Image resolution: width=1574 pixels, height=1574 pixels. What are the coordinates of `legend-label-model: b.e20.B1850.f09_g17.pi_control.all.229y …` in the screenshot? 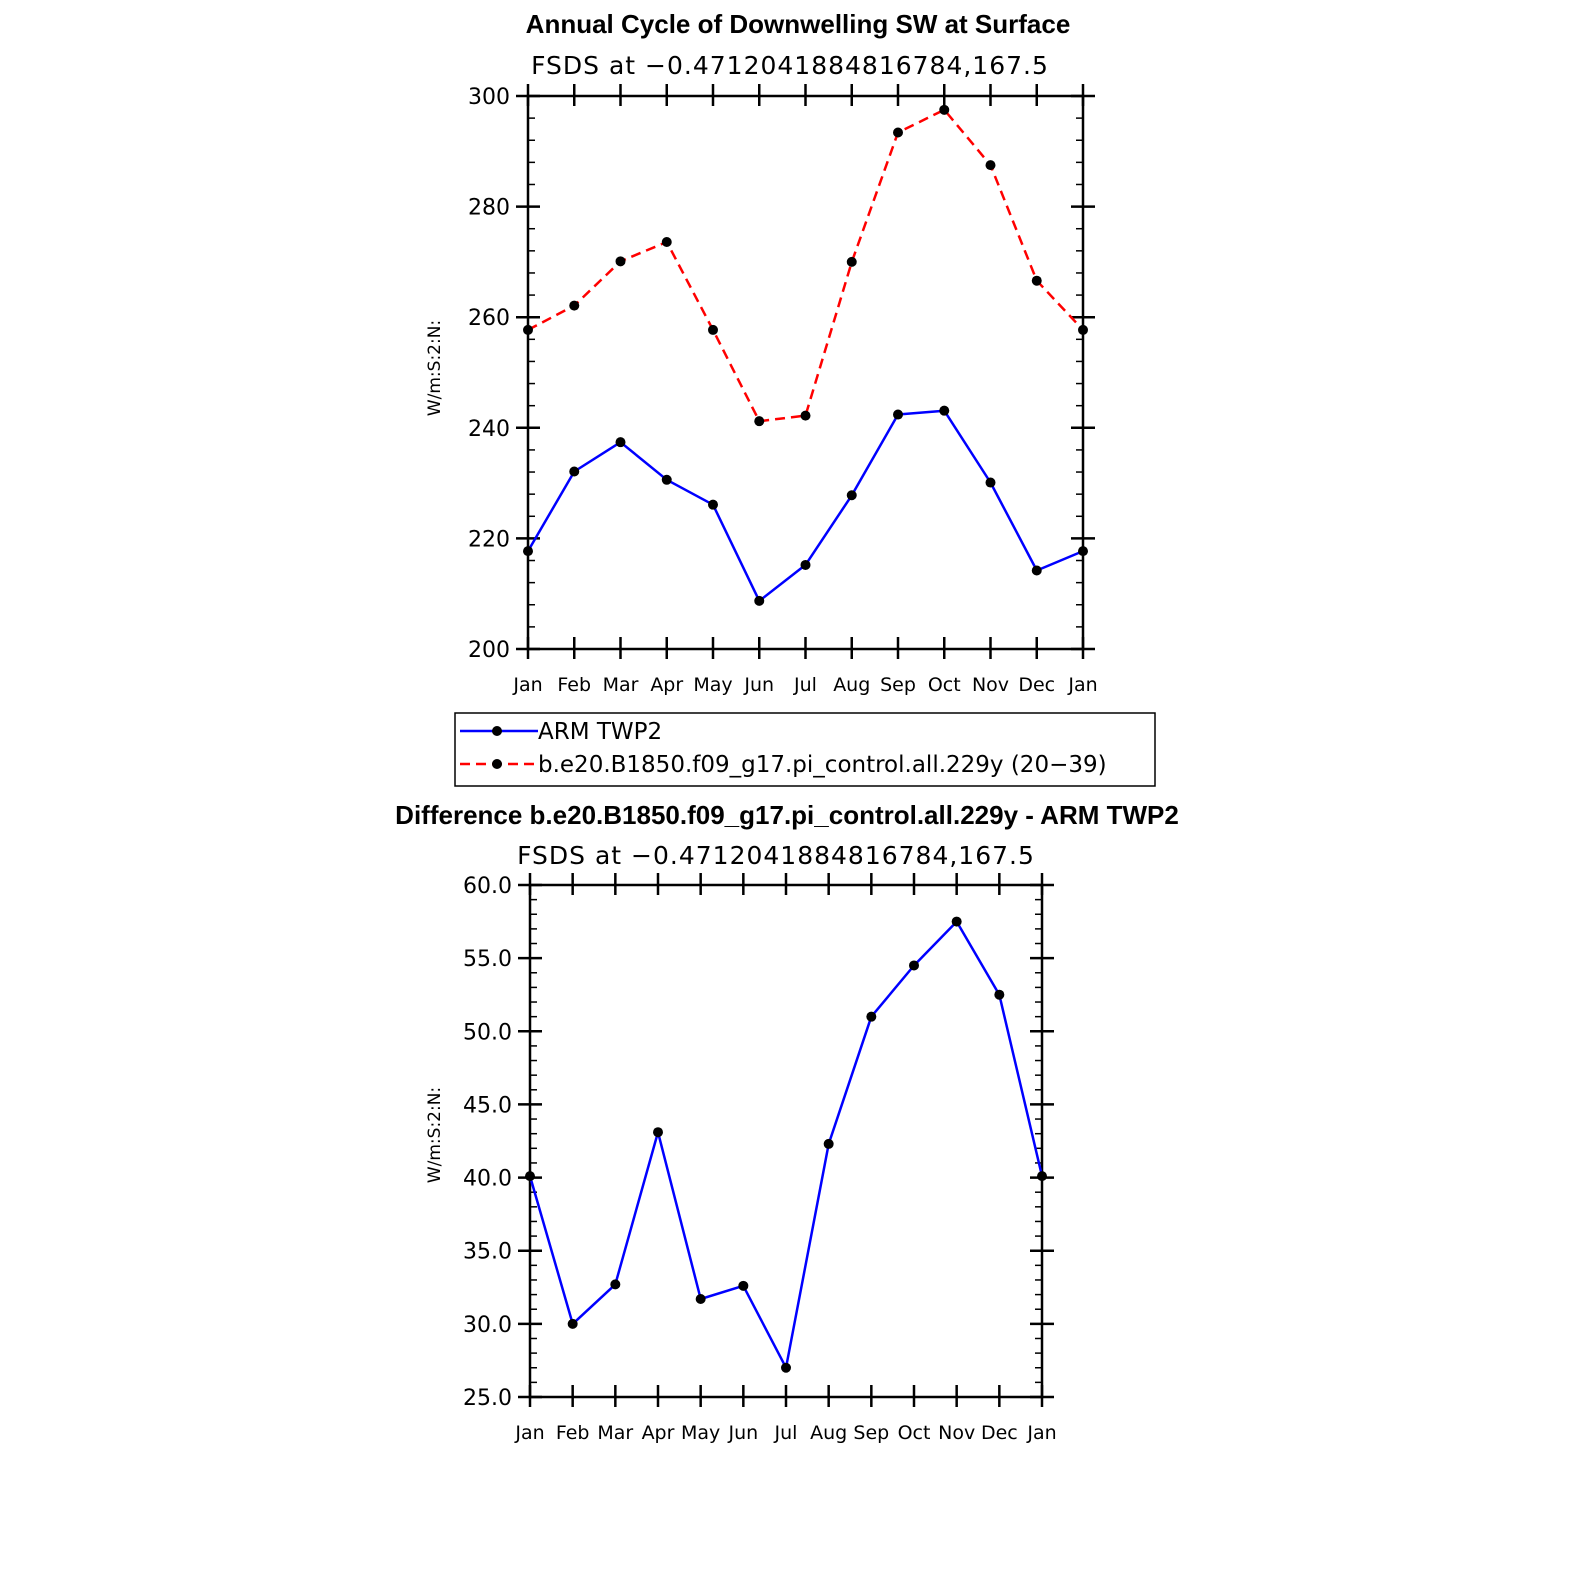 It's located at (822, 765).